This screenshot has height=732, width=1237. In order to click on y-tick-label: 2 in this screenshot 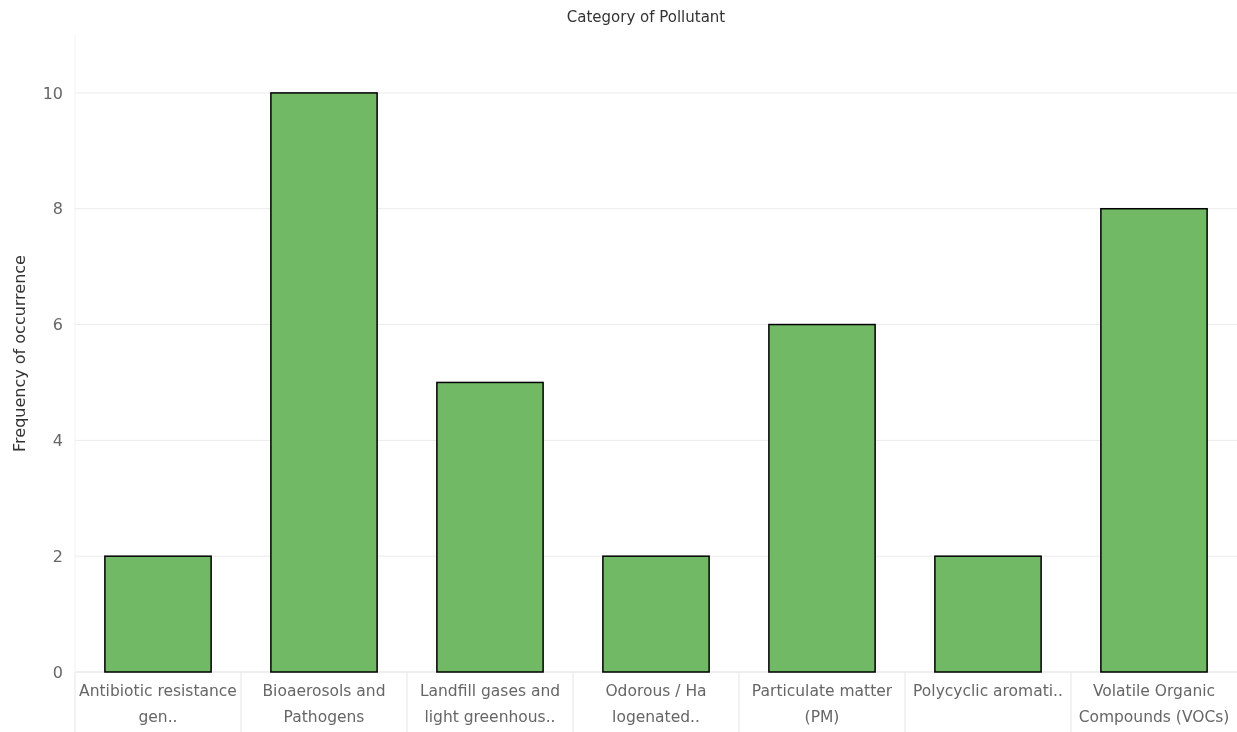, I will do `click(57, 556)`.